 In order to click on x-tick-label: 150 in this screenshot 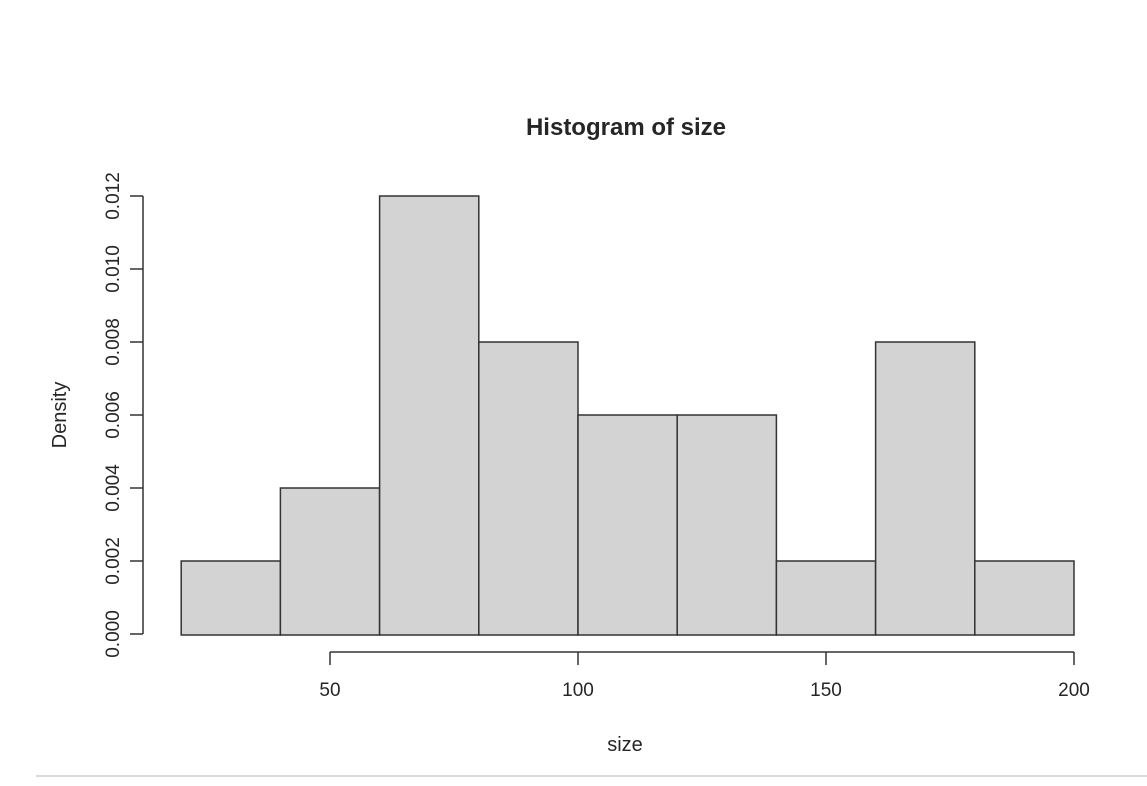, I will do `click(826, 690)`.